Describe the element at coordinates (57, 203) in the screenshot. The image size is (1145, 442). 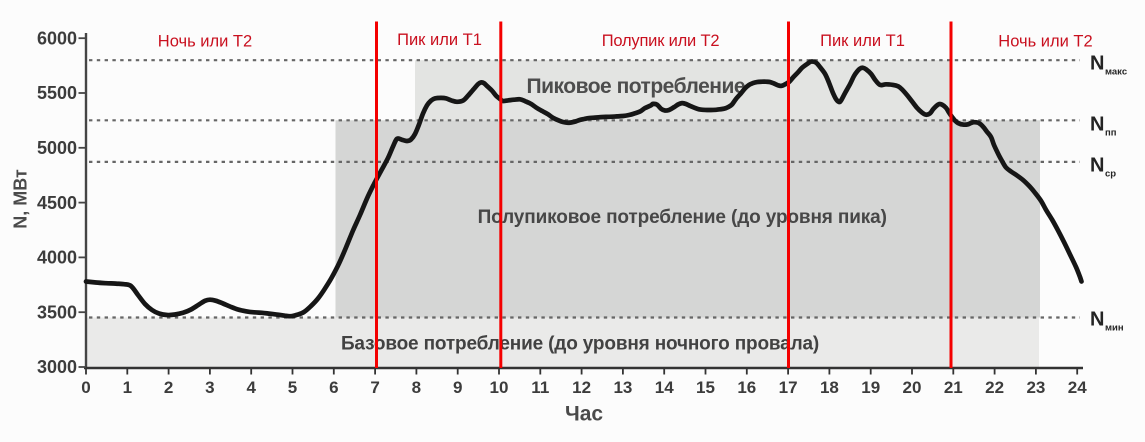
I see `svg-text: 4500` at that location.